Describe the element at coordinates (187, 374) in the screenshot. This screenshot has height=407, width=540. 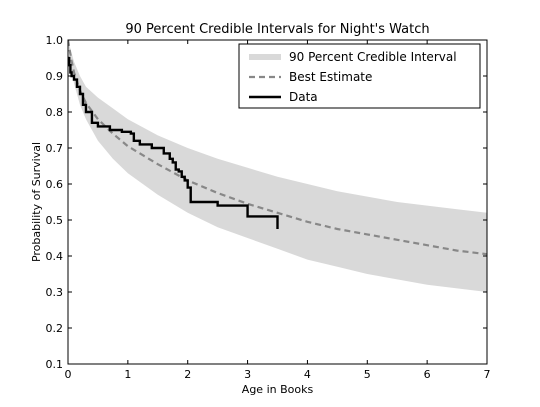
I see `x-tick-label: 2` at that location.